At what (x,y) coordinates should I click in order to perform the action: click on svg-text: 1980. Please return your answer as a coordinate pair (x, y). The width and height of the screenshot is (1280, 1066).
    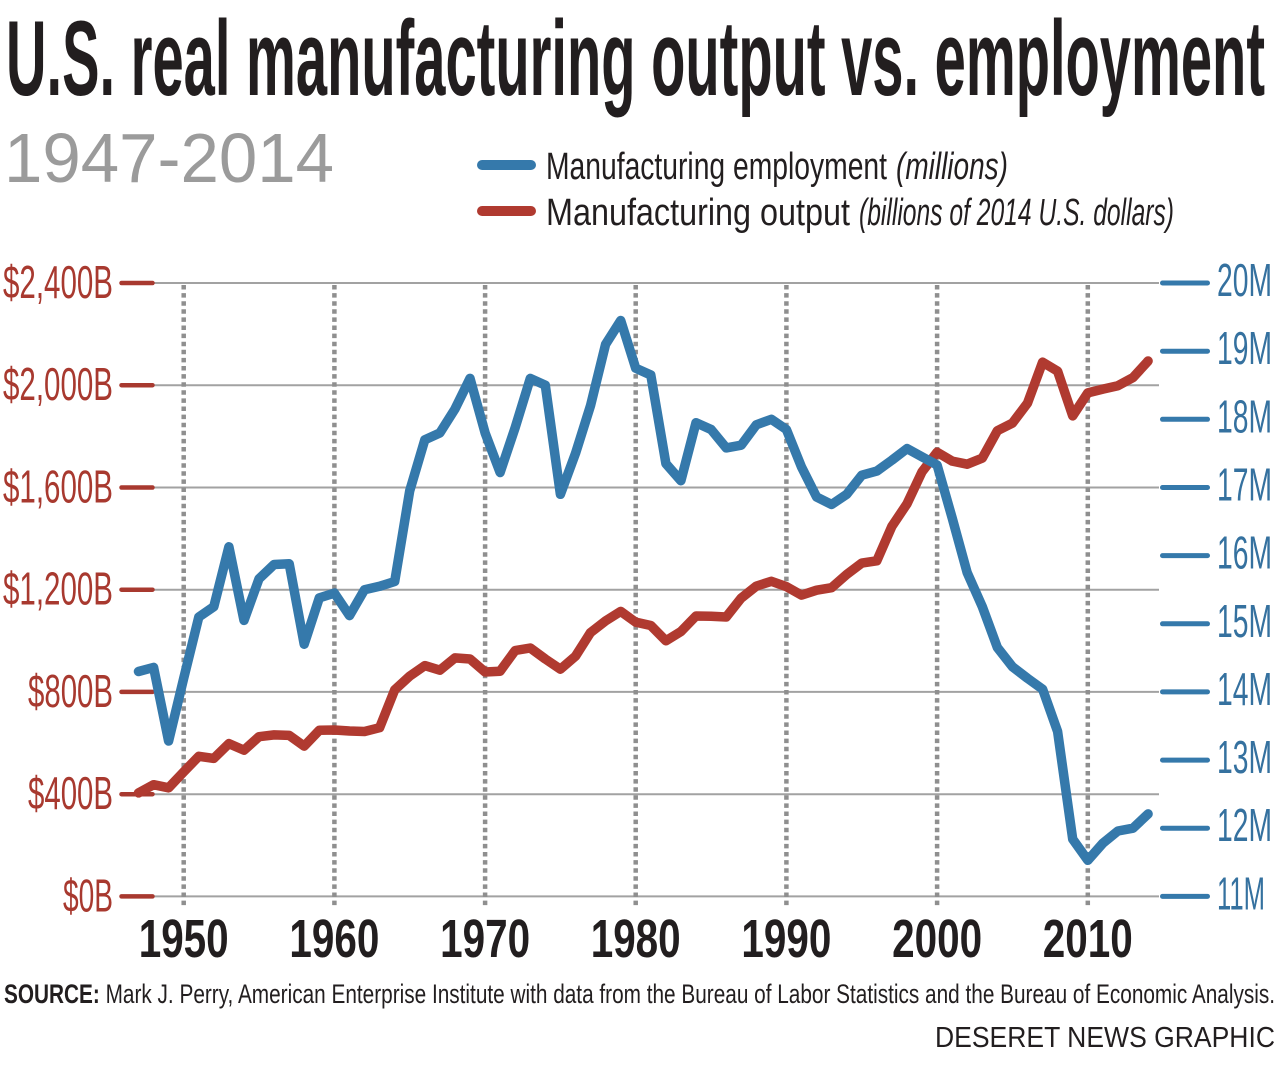
    Looking at the image, I should click on (636, 939).